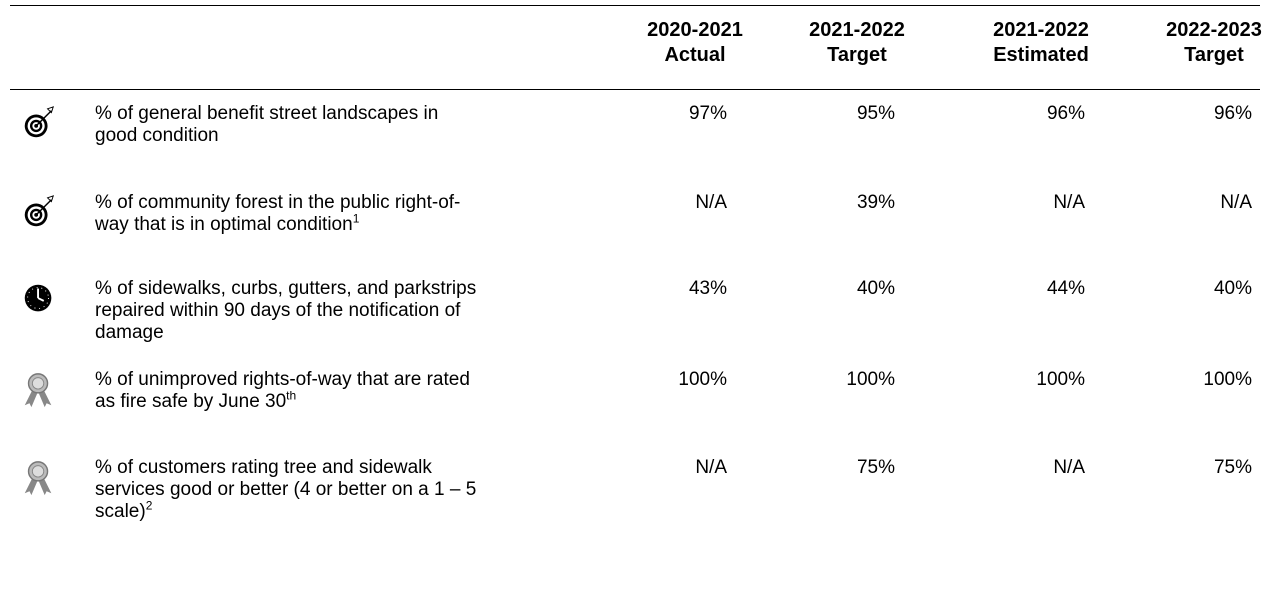 The height and width of the screenshot is (596, 1266). Describe the element at coordinates (875, 113) in the screenshot. I see `value-cell: 95%` at that location.